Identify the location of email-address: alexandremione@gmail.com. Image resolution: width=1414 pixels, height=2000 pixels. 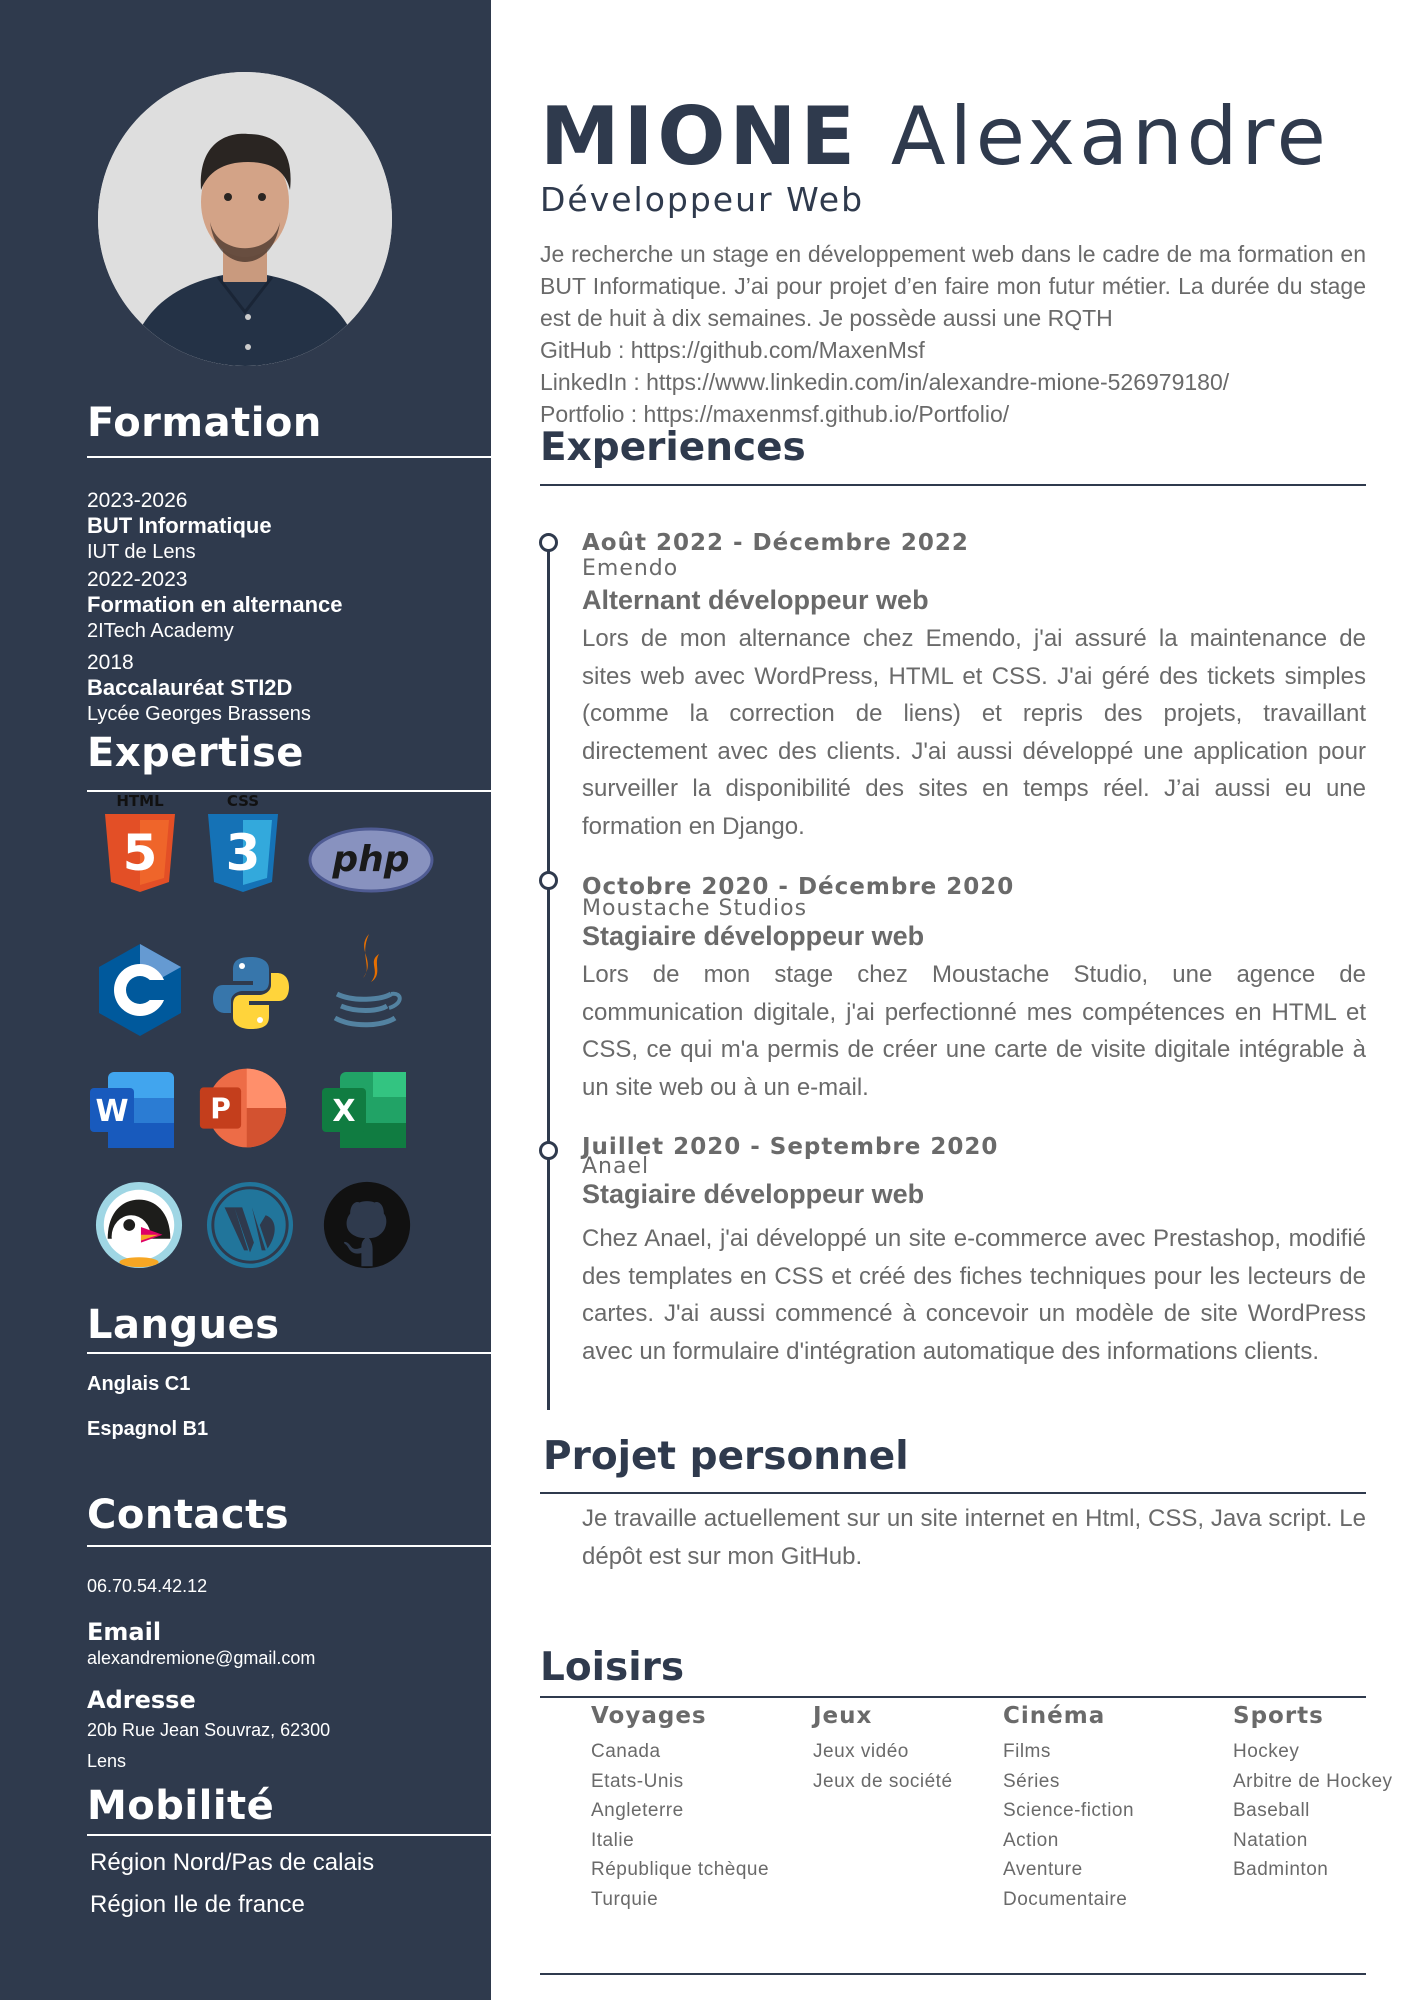
(201, 1658).